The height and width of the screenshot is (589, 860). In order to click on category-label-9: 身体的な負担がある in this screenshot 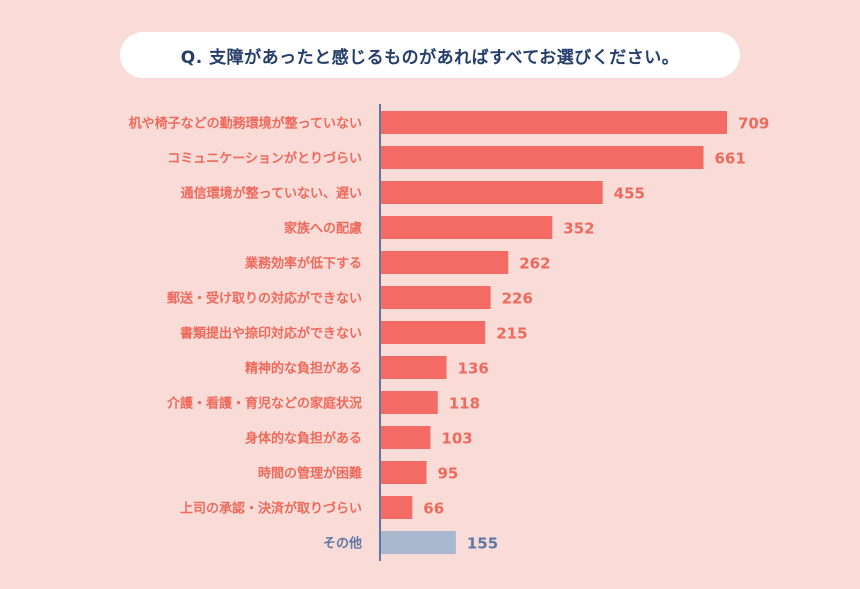, I will do `click(303, 439)`.